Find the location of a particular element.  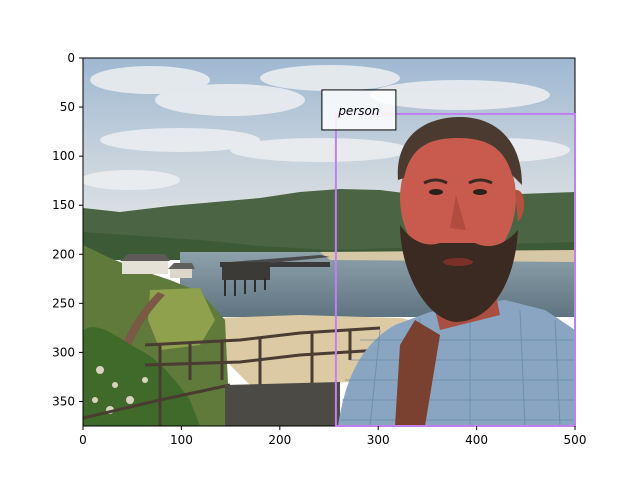

y-tick-label: 250 is located at coordinates (63, 303).